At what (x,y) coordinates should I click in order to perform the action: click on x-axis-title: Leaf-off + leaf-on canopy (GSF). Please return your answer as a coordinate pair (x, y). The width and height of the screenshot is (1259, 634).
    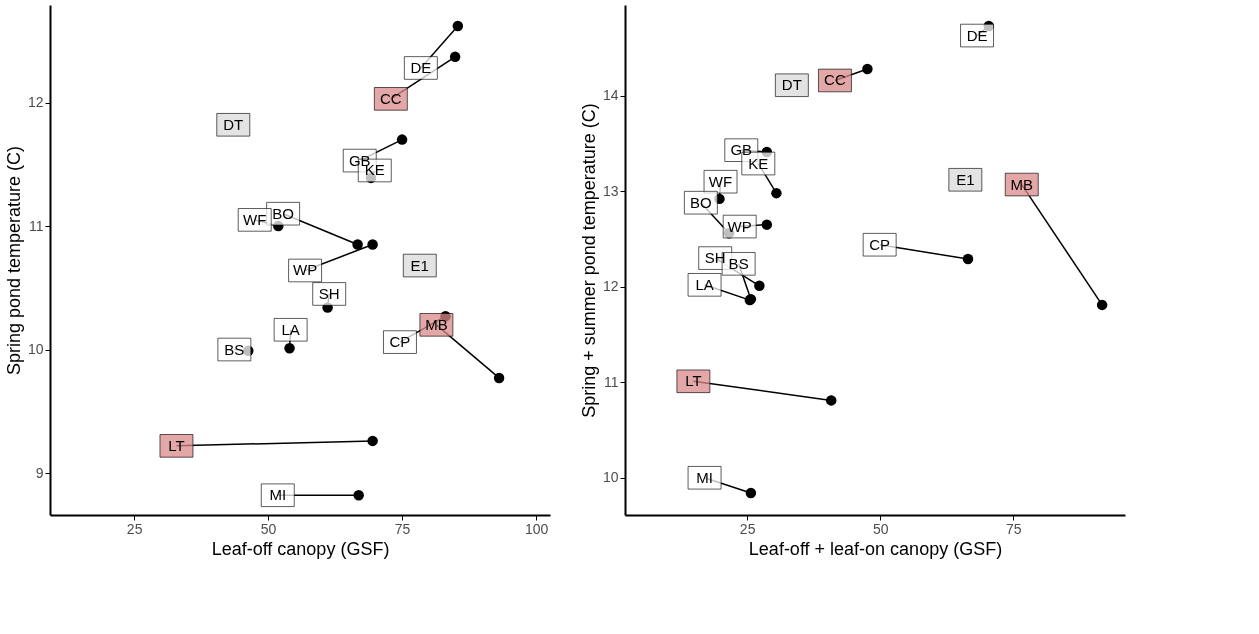
    Looking at the image, I should click on (875, 548).